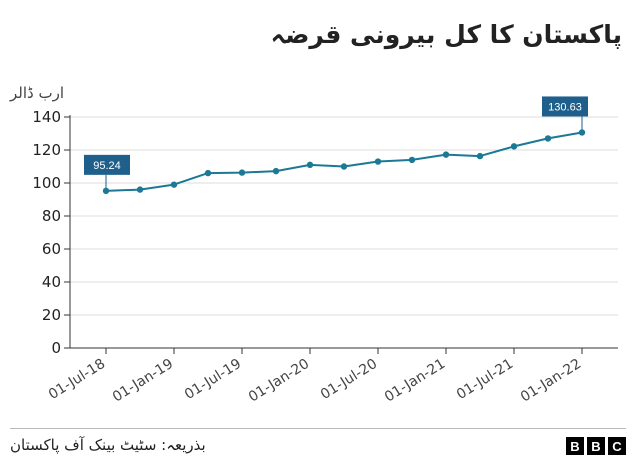 This screenshot has height=467, width=640. I want to click on x-tick-label: 01-Jul-21, so click(485, 379).